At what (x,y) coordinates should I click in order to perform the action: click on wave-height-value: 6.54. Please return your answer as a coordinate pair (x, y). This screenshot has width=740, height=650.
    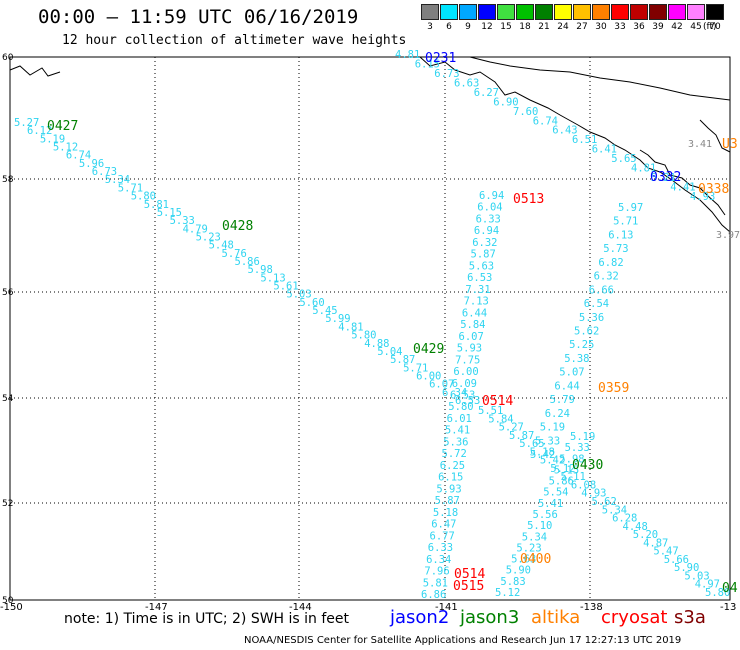
    Looking at the image, I should click on (596, 304).